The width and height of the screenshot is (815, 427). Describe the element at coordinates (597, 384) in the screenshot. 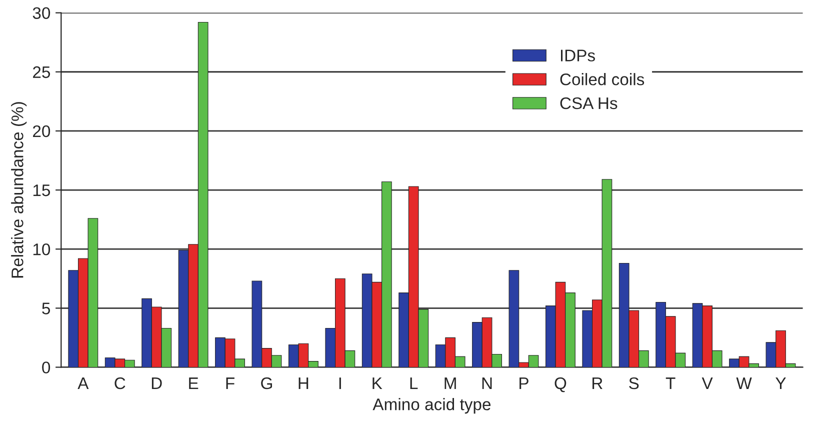

I see `x-tick-label: R` at that location.